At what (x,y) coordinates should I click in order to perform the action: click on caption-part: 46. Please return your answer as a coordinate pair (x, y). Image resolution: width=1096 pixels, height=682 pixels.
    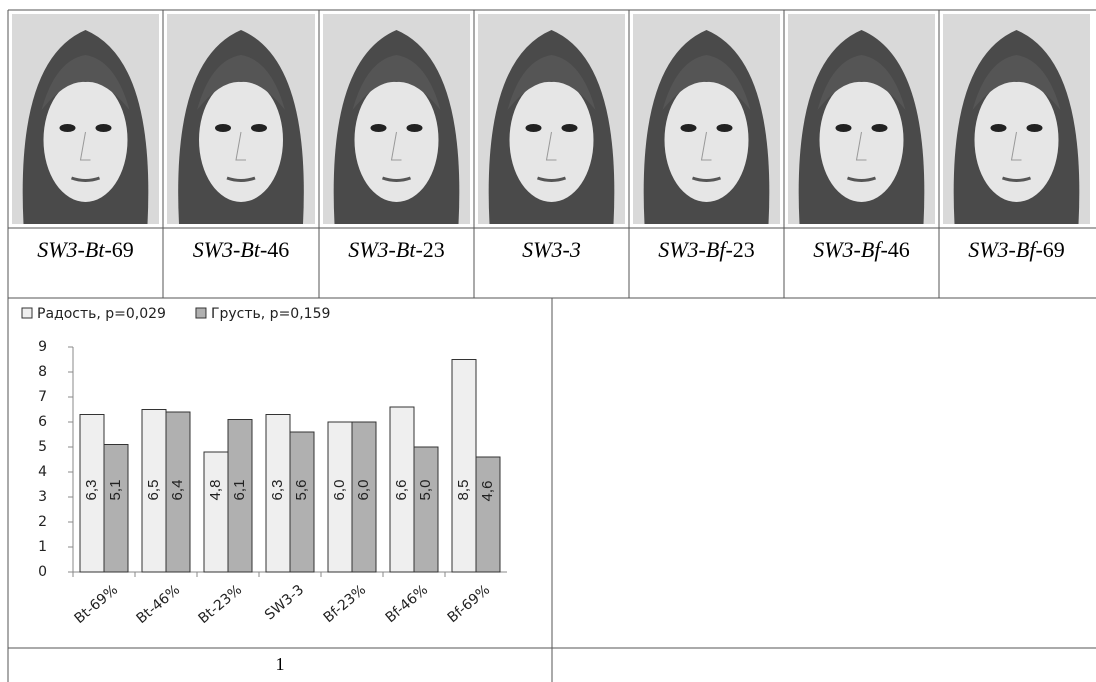
    Looking at the image, I should click on (899, 249).